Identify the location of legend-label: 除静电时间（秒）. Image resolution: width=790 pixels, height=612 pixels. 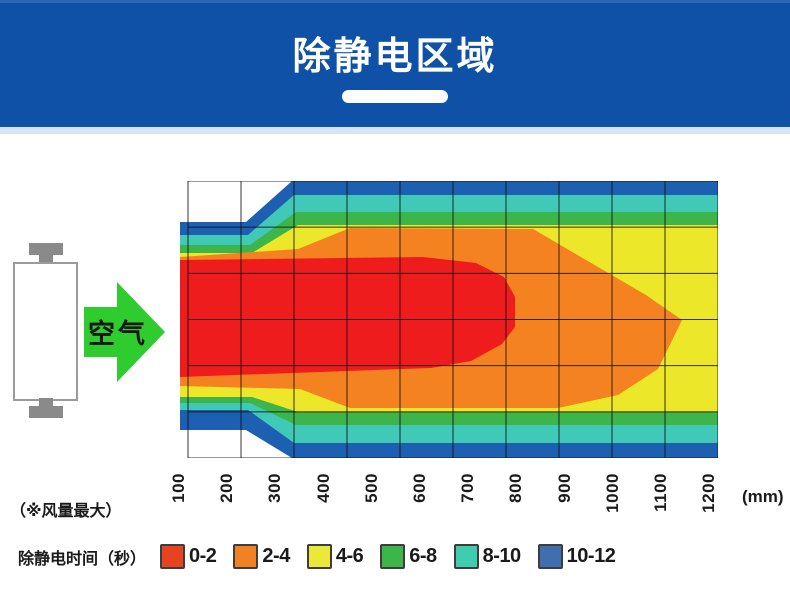
(82, 559).